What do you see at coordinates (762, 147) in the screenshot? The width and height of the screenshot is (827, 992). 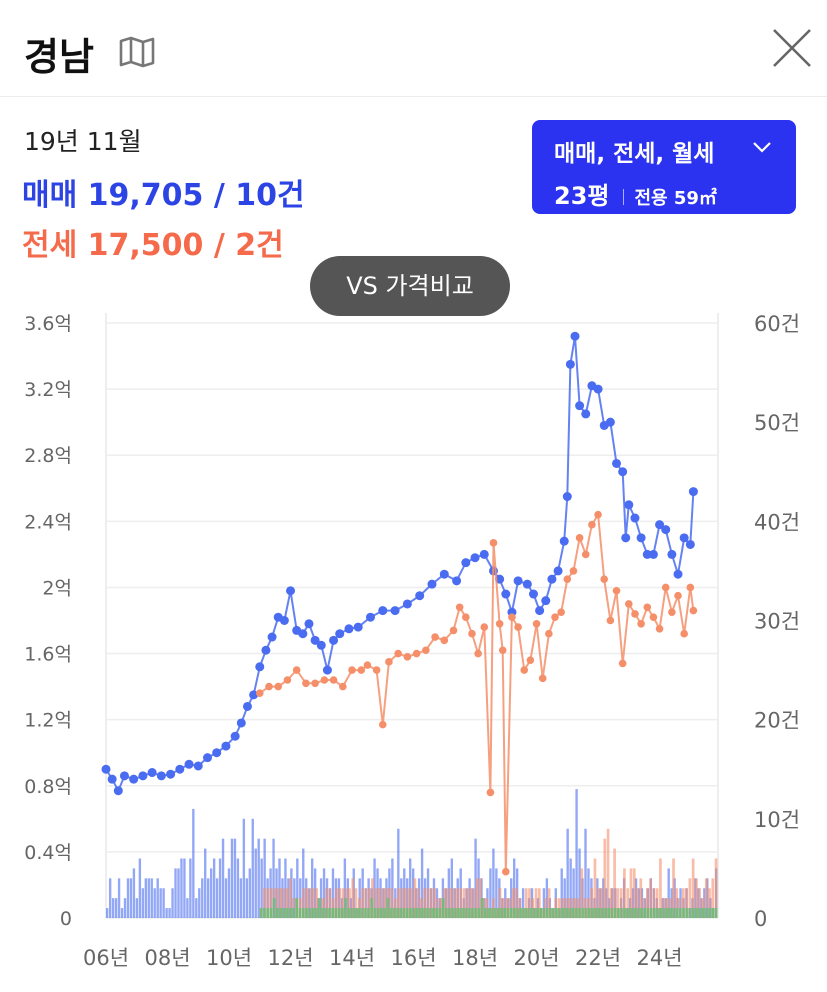 I see `chevron-down-icon` at bounding box center [762, 147].